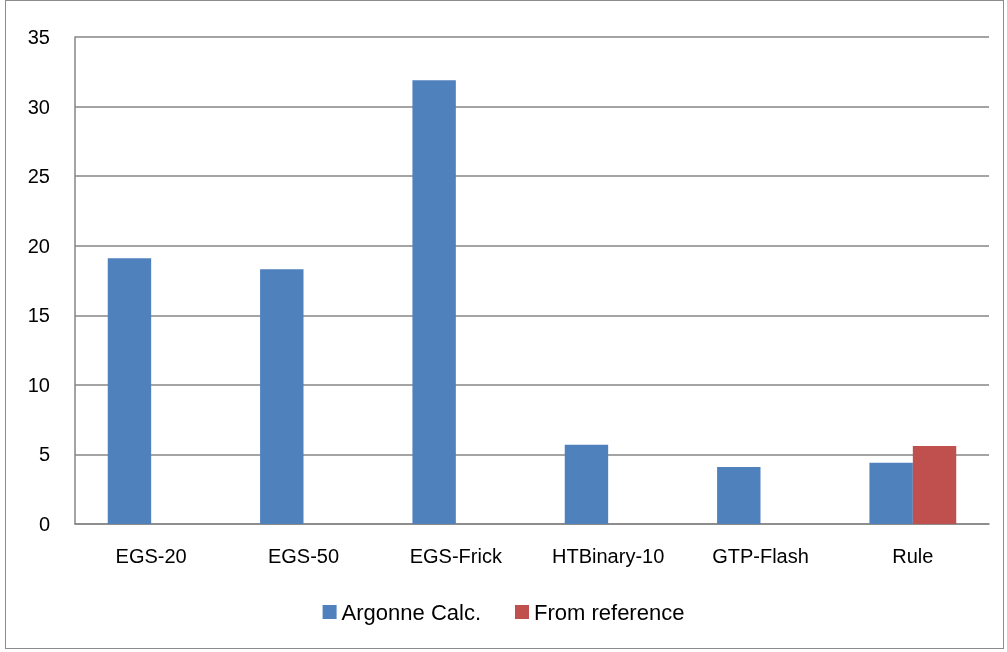 Image resolution: width=1007 pixels, height=652 pixels. I want to click on y-tick-label: 20, so click(38, 245).